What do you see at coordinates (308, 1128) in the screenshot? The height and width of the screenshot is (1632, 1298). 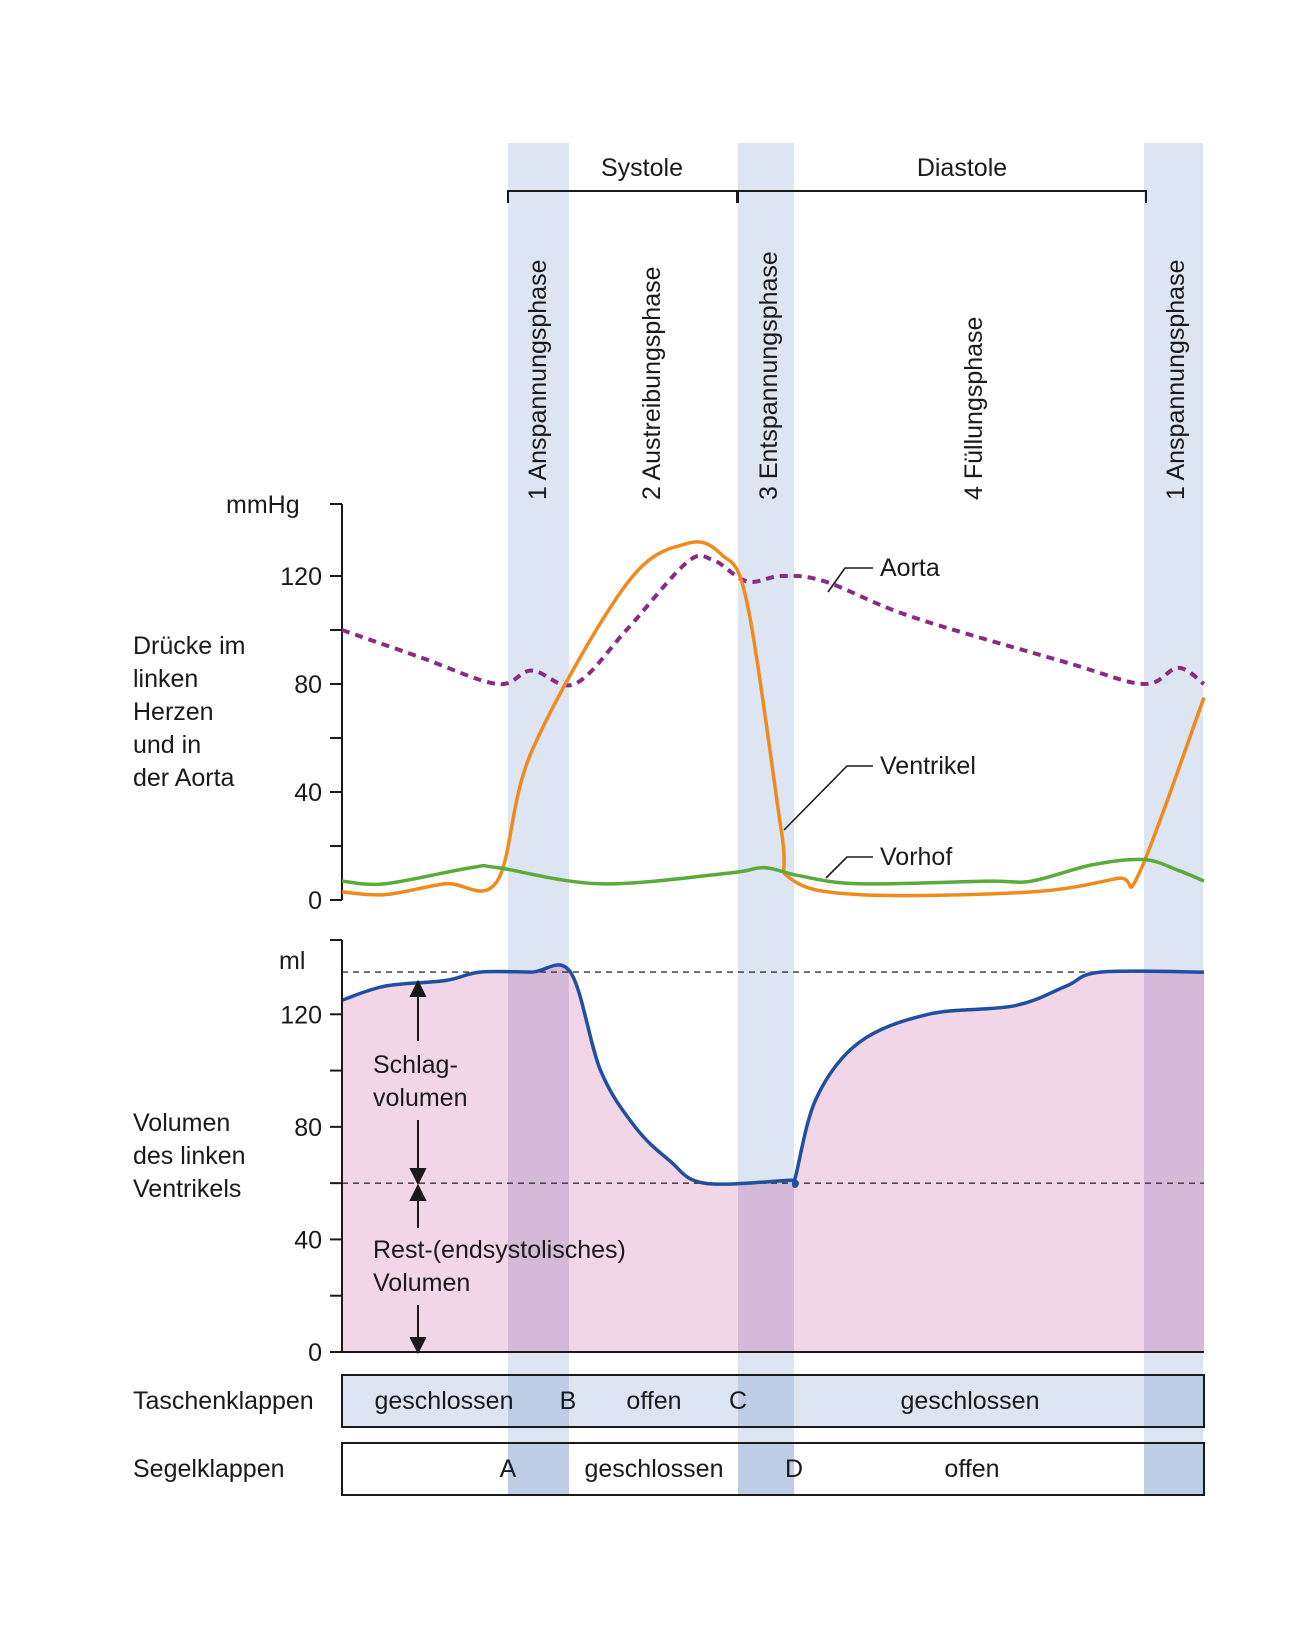 I see `volume-tick-label: 80` at bounding box center [308, 1128].